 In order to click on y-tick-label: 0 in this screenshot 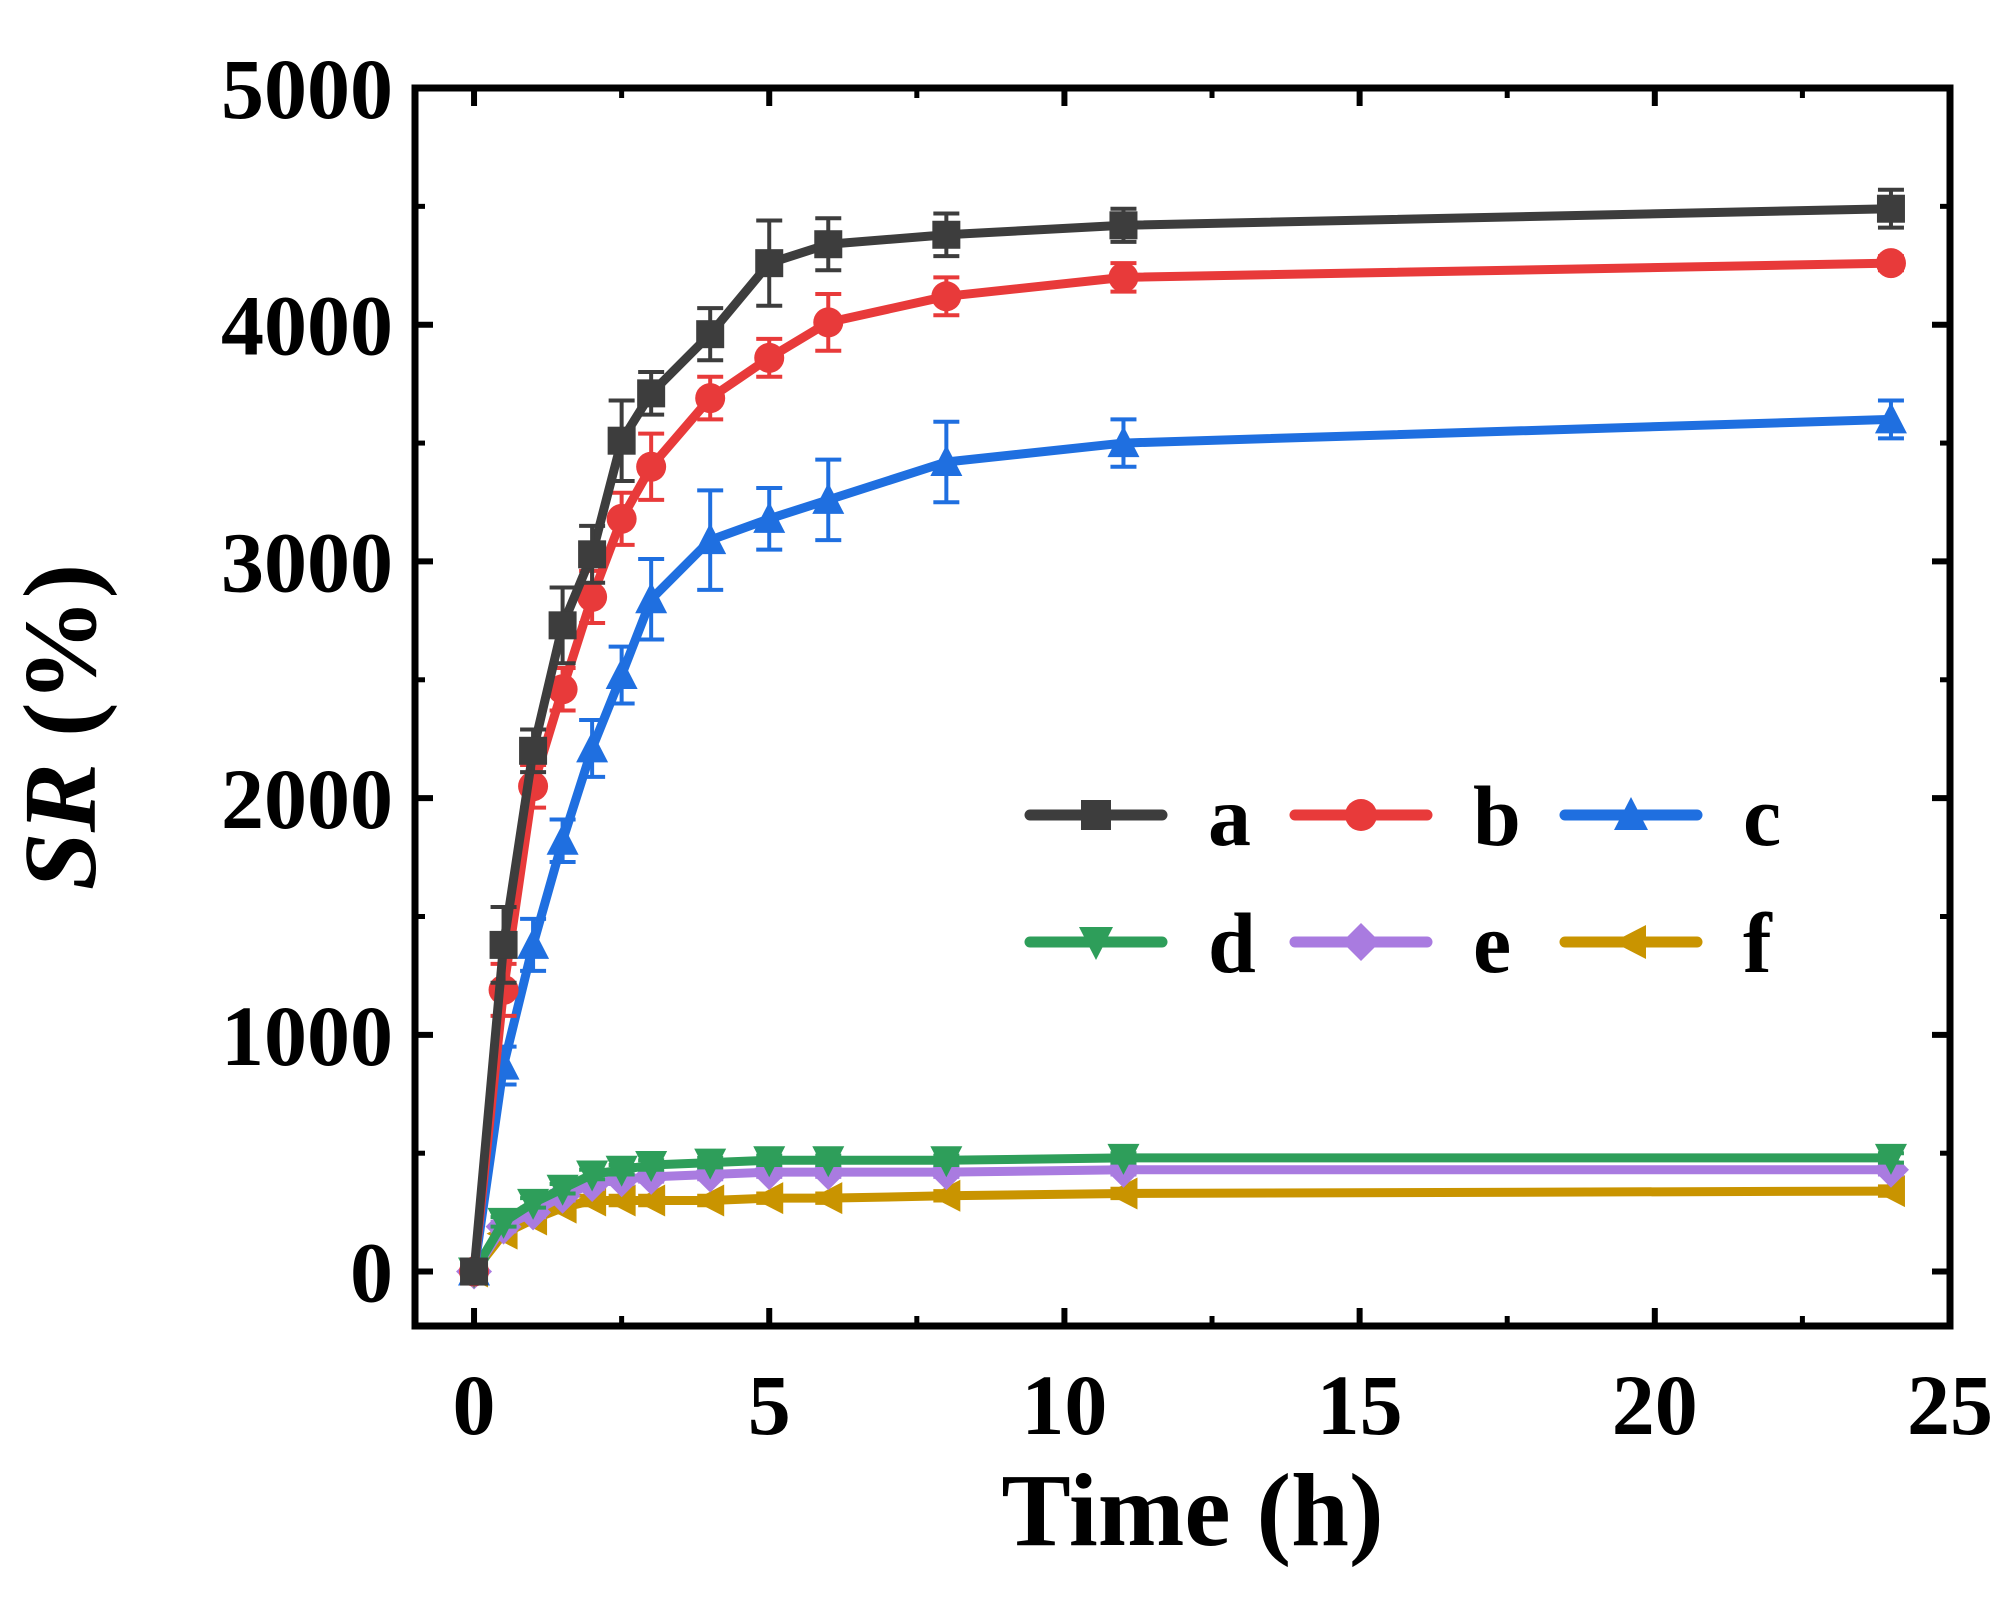, I will do `click(371, 1273)`.